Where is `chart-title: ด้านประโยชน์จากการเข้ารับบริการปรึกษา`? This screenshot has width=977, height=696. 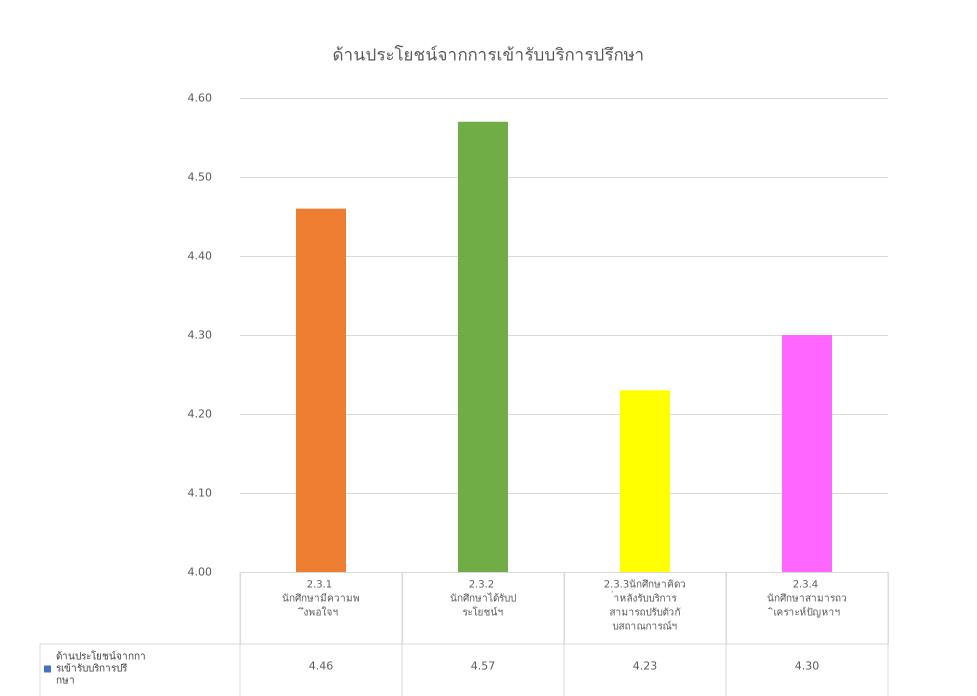
chart-title: ด้านประโยชน์จากการเข้ารับบริการปรึกษา is located at coordinates (488, 55).